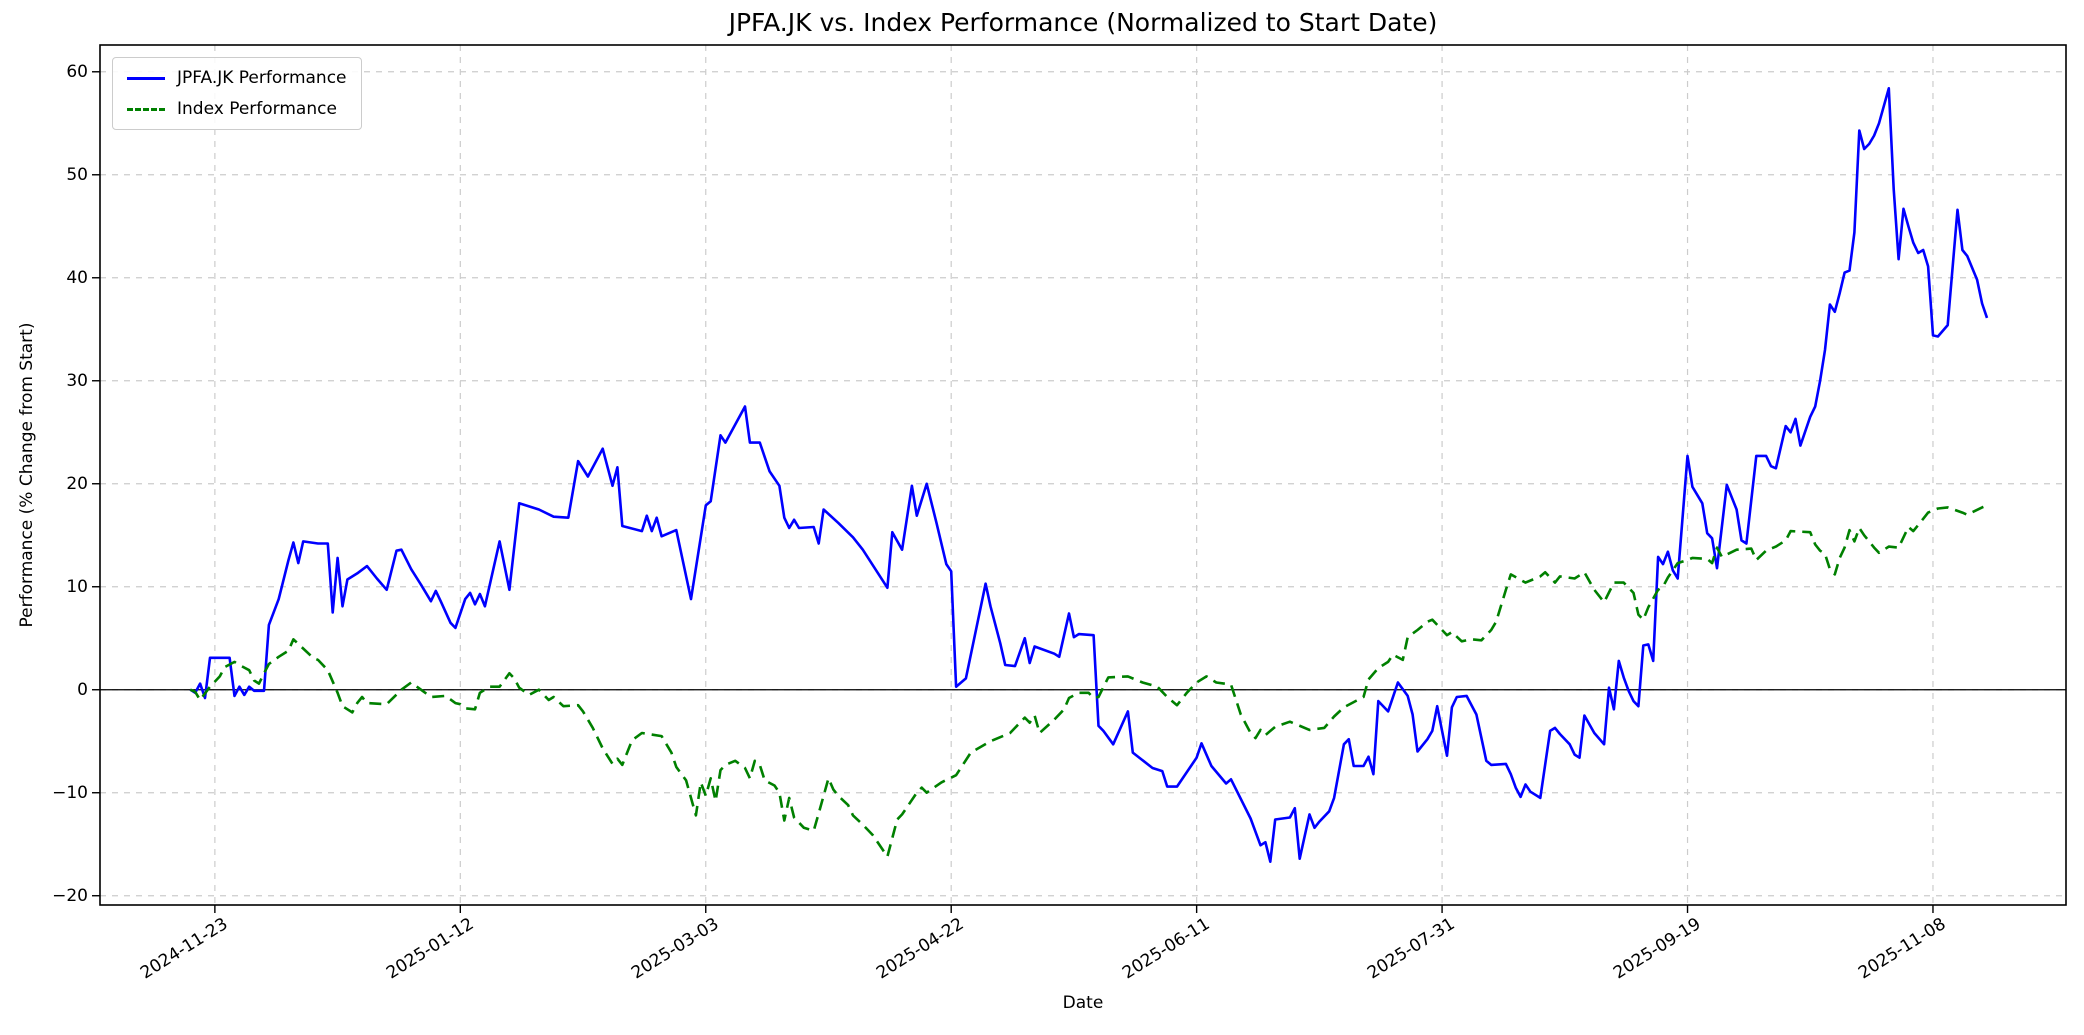 The image size is (2084, 1035). I want to click on legend-label-jpfa: JPFA.JK Performance, so click(262, 78).